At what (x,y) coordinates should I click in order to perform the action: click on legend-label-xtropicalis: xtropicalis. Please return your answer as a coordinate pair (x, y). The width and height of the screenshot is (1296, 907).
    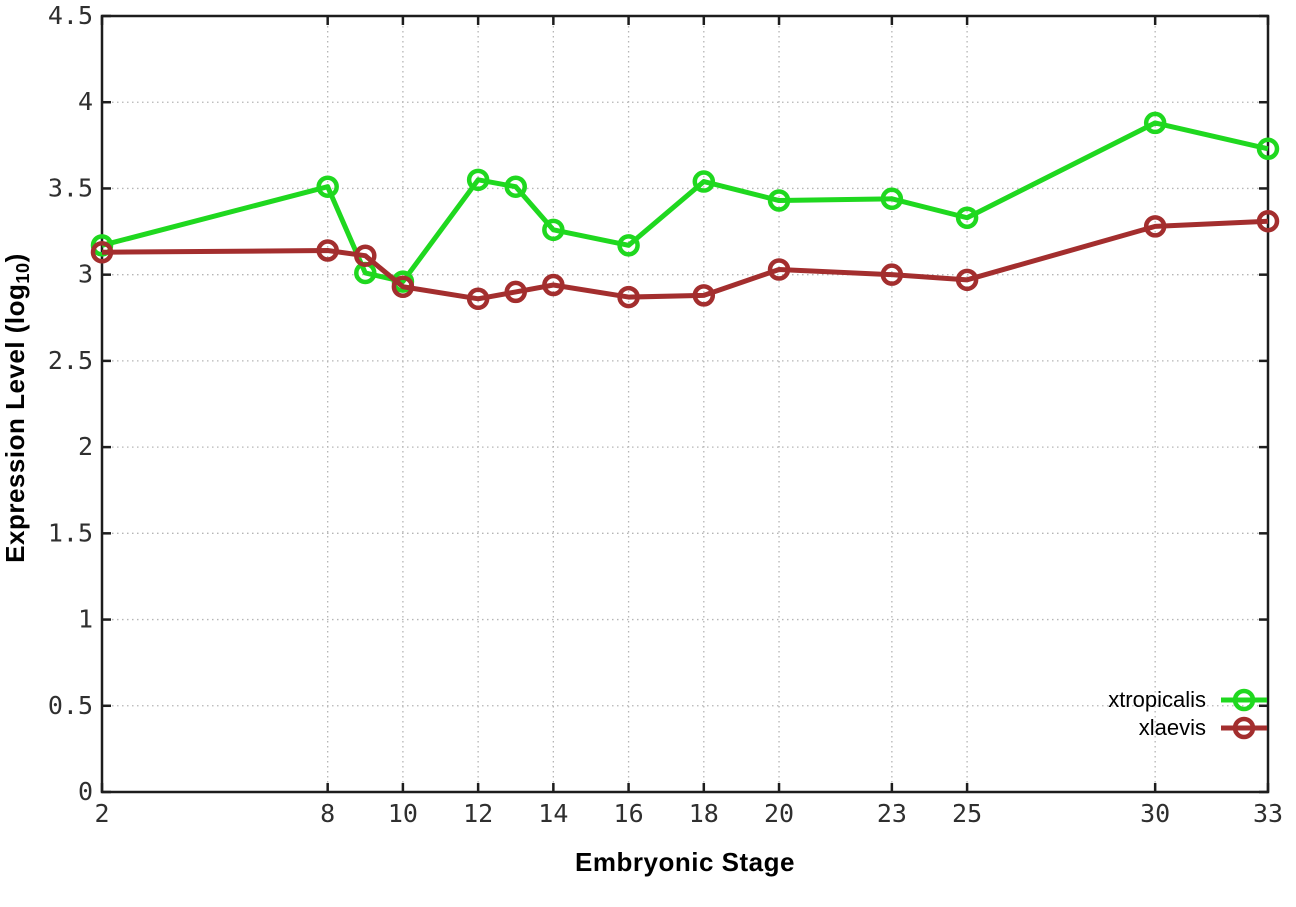
    Looking at the image, I should click on (1157, 699).